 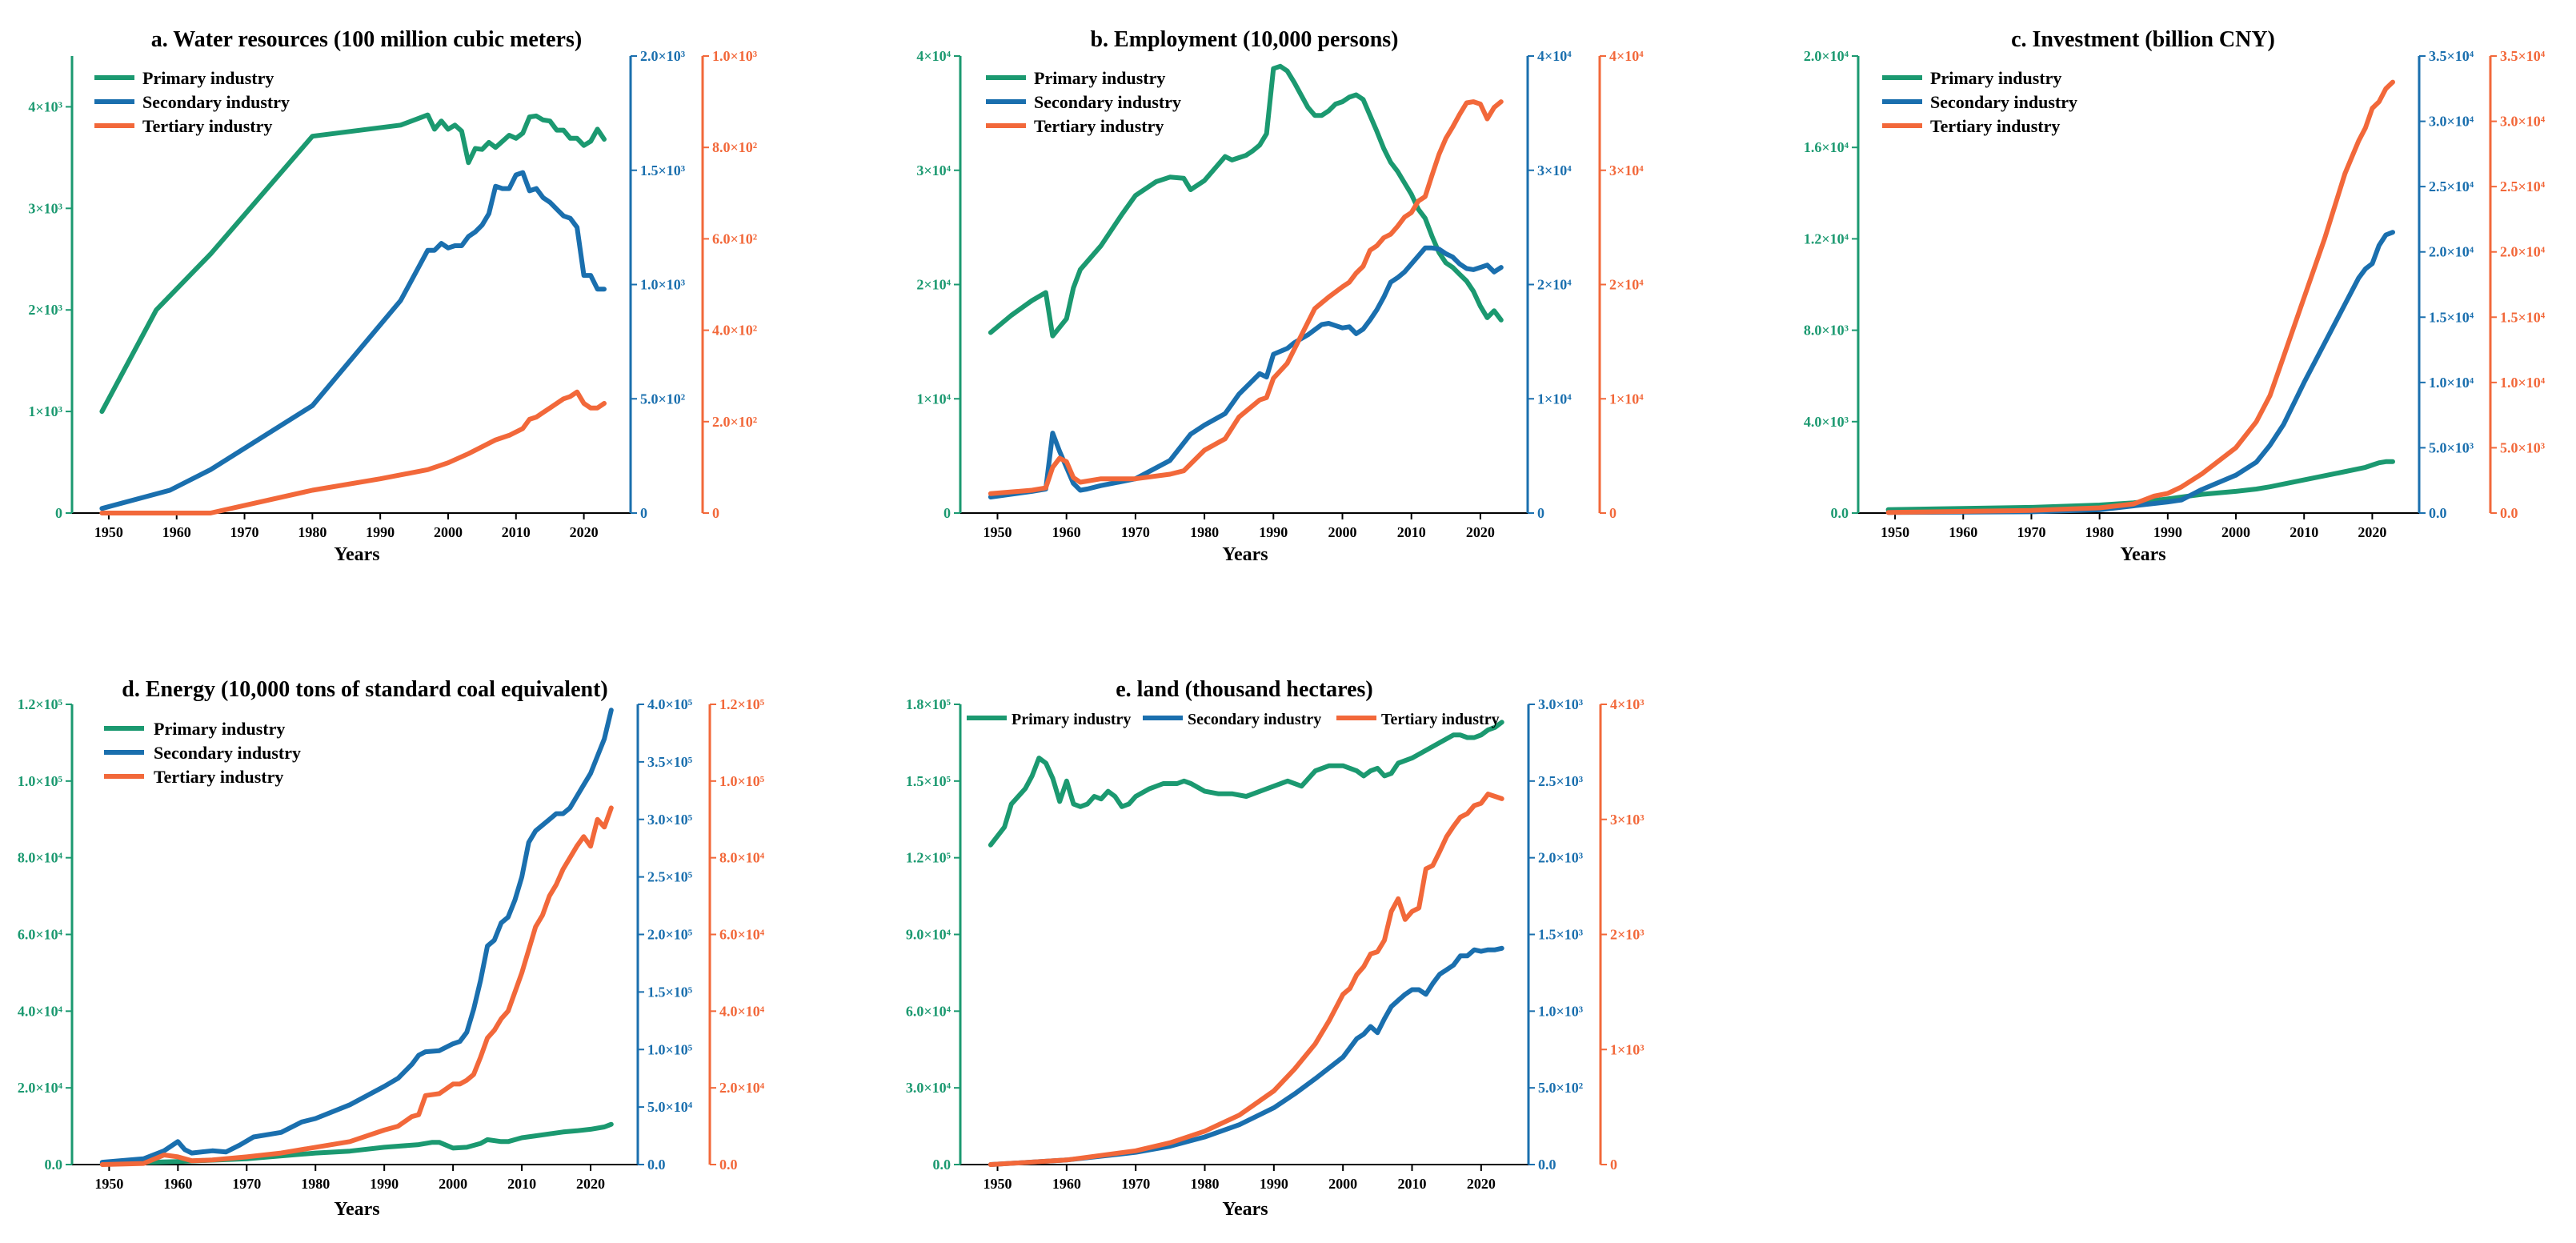 What do you see at coordinates (356, 554) in the screenshot?
I see `panel-a-xlabel: Years` at bounding box center [356, 554].